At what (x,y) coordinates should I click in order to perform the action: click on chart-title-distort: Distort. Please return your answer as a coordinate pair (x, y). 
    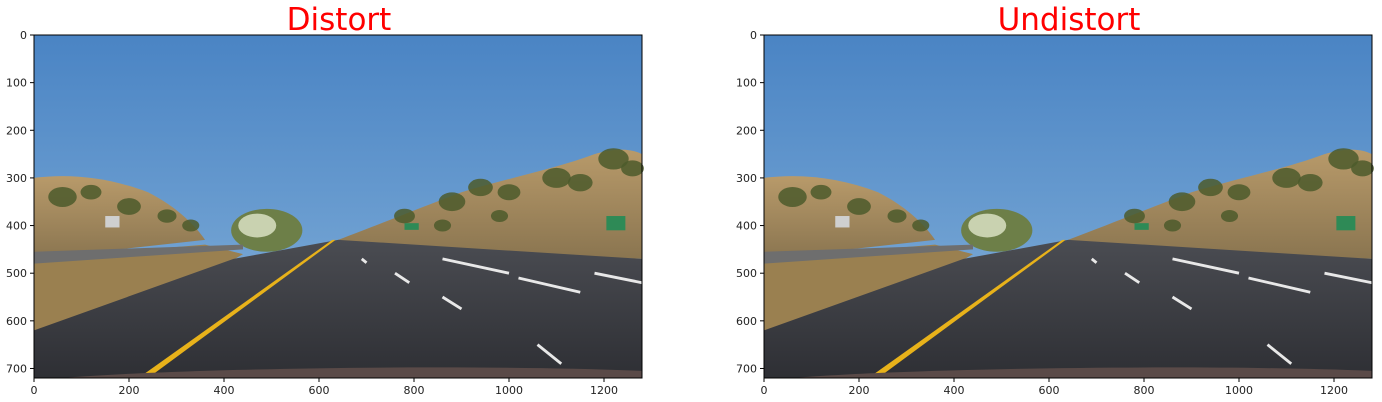
    Looking at the image, I should click on (339, 20).